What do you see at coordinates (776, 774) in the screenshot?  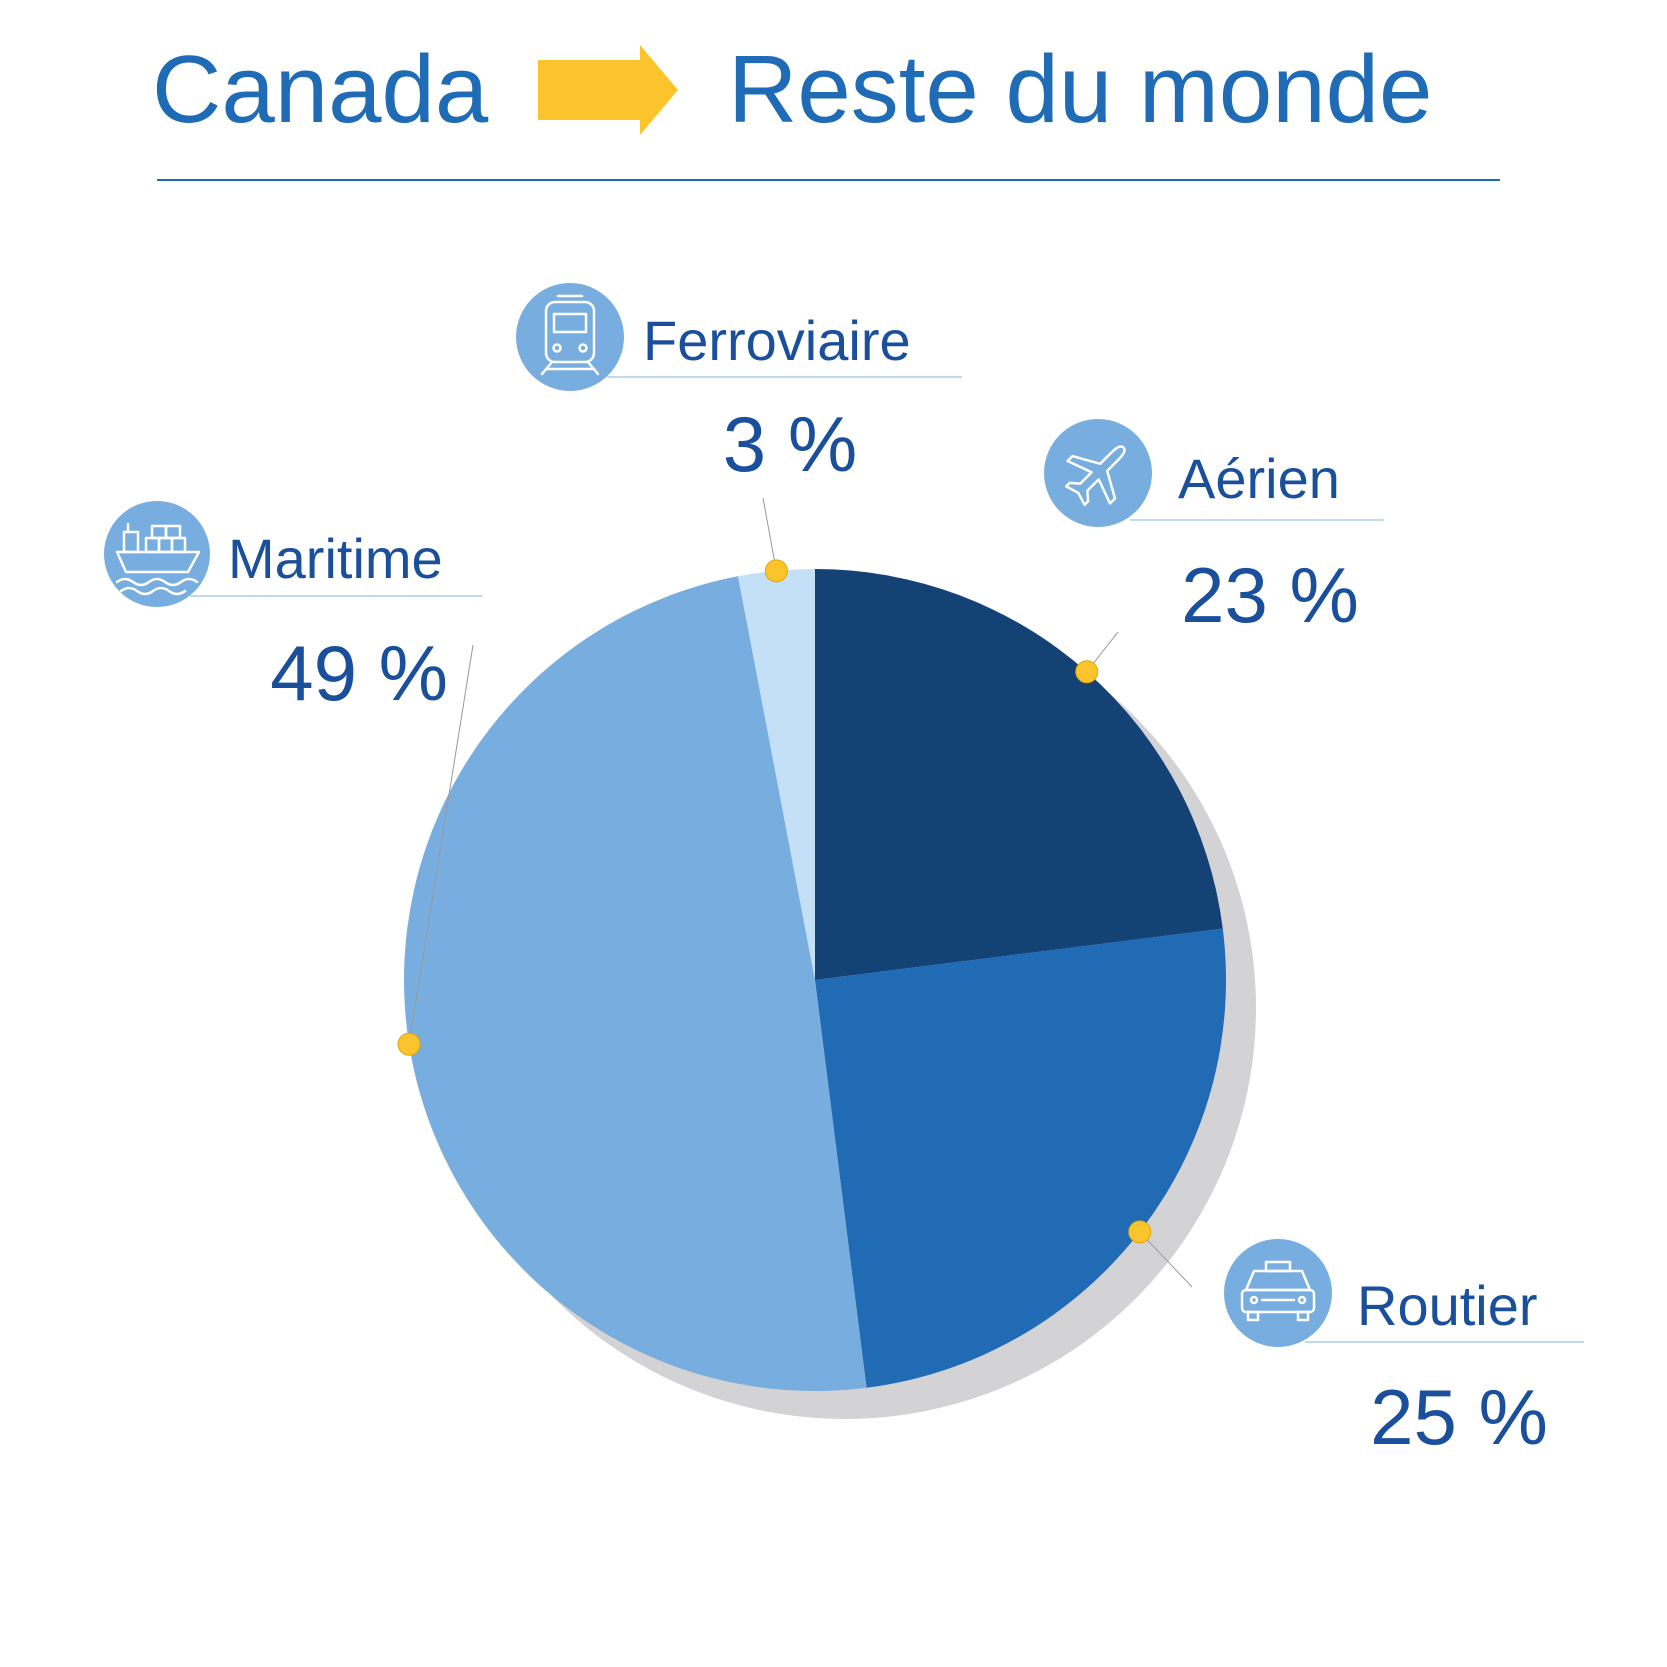 I see `pie-slice-ferroviaire` at bounding box center [776, 774].